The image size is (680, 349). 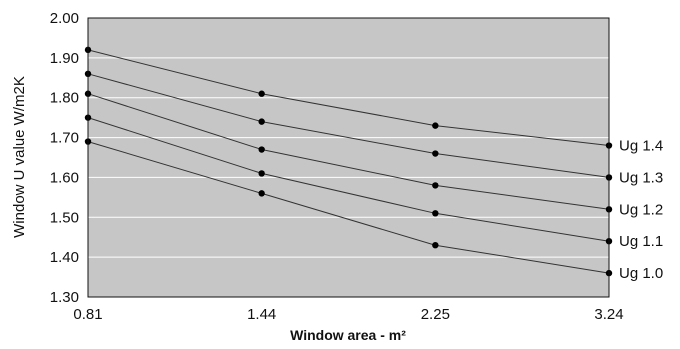 What do you see at coordinates (64, 257) in the screenshot?
I see `y-tick-label: 1.40` at bounding box center [64, 257].